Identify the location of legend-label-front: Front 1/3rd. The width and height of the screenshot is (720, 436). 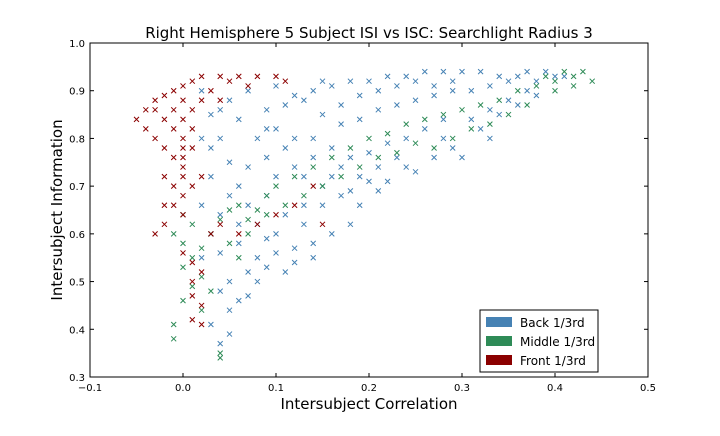
(553, 361).